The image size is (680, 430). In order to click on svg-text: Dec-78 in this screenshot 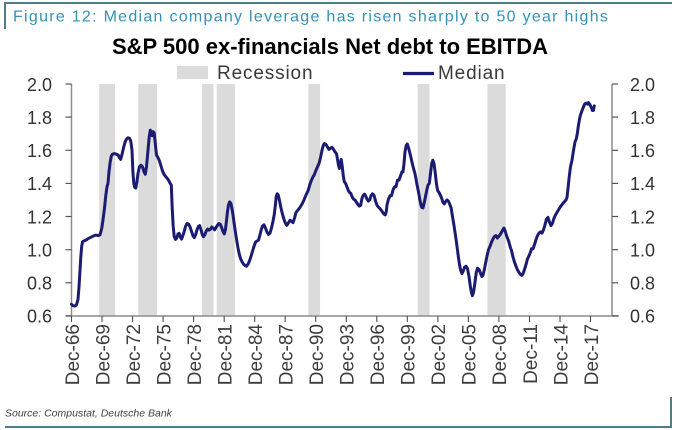, I will do `click(195, 354)`.